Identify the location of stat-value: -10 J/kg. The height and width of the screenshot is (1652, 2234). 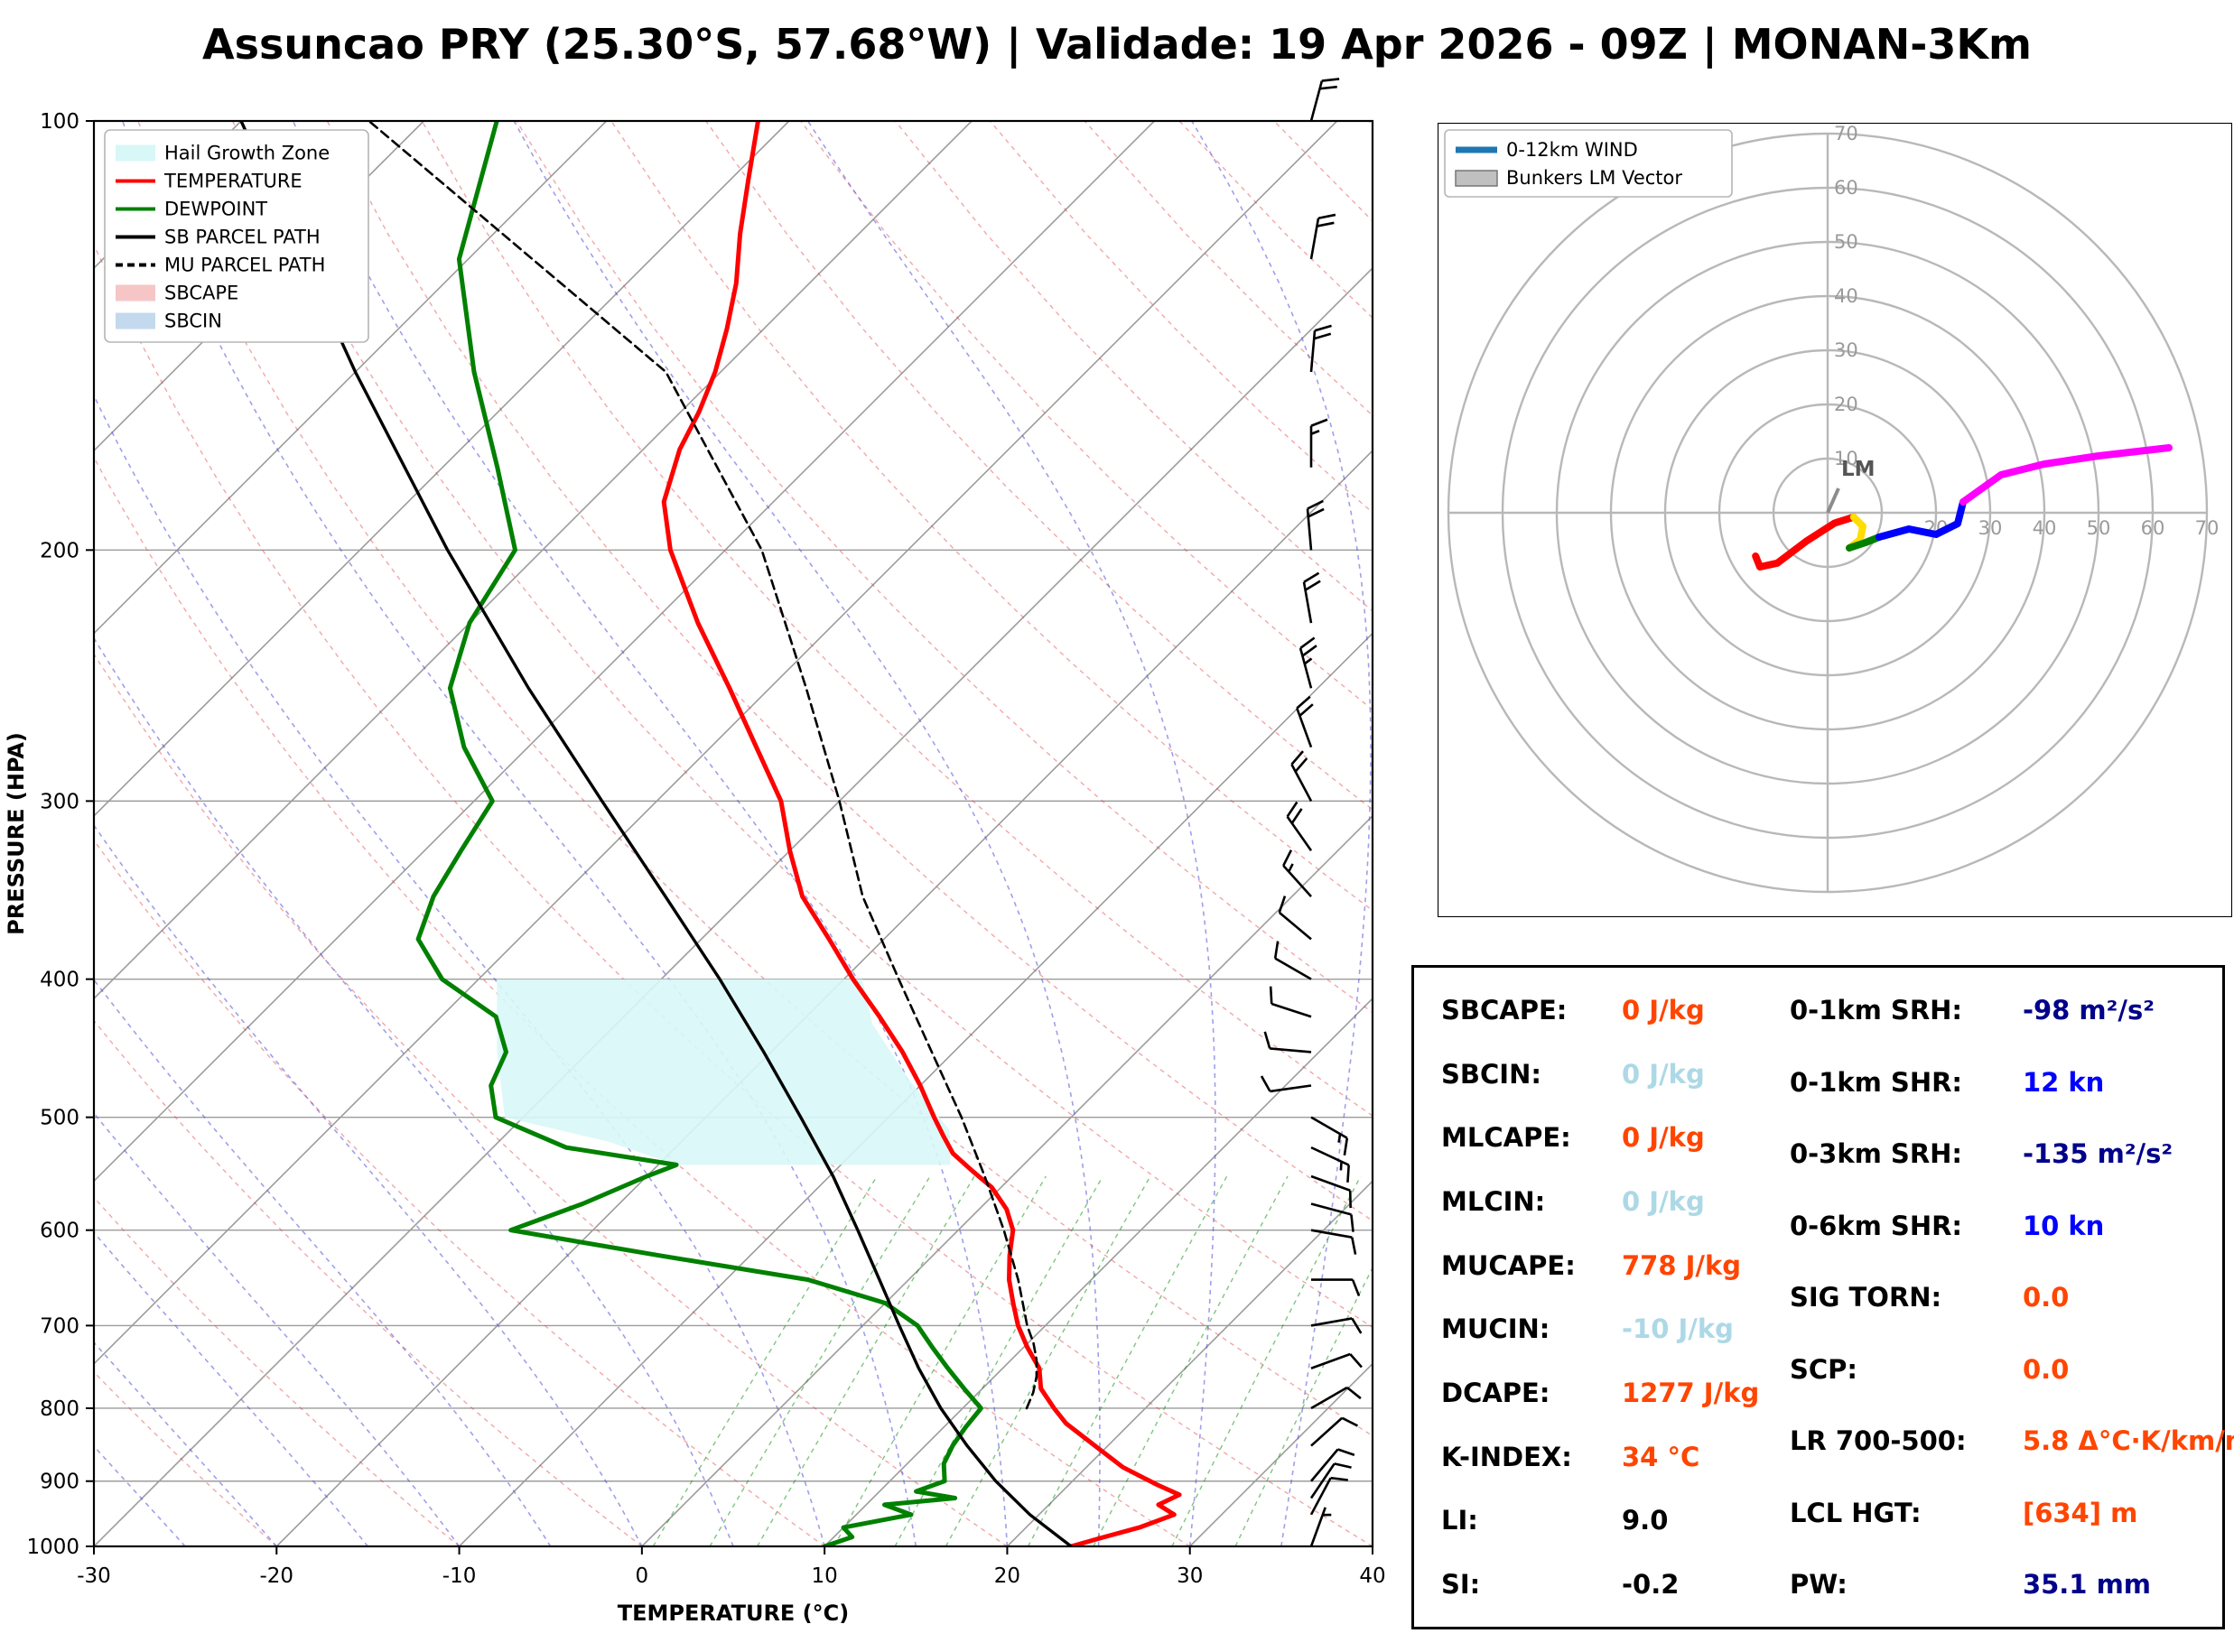
(1678, 1329).